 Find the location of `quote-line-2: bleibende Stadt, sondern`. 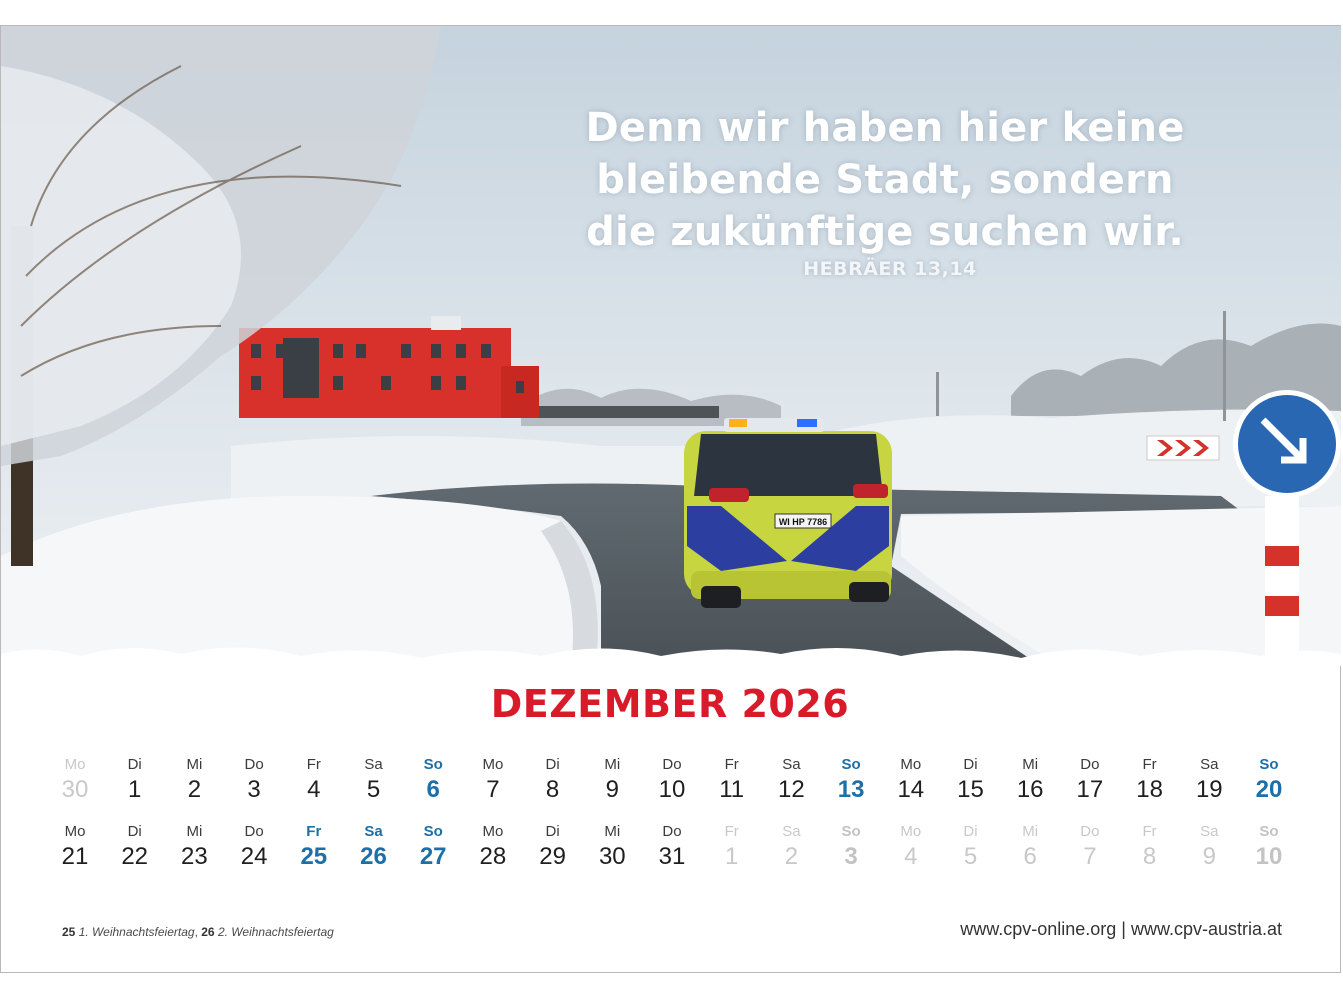

quote-line-2: bleibende Stadt, sondern is located at coordinates (885, 180).